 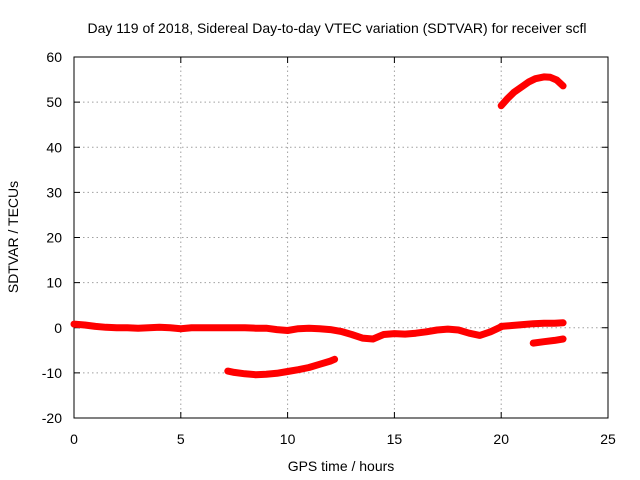 I want to click on x-tick-label: 5, so click(x=181, y=439).